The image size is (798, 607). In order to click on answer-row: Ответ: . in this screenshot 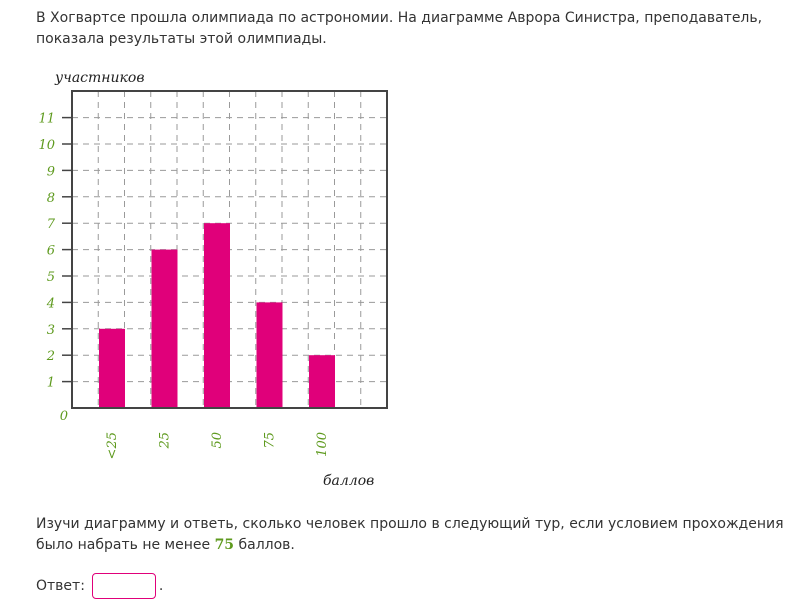, I will do `click(99, 586)`.